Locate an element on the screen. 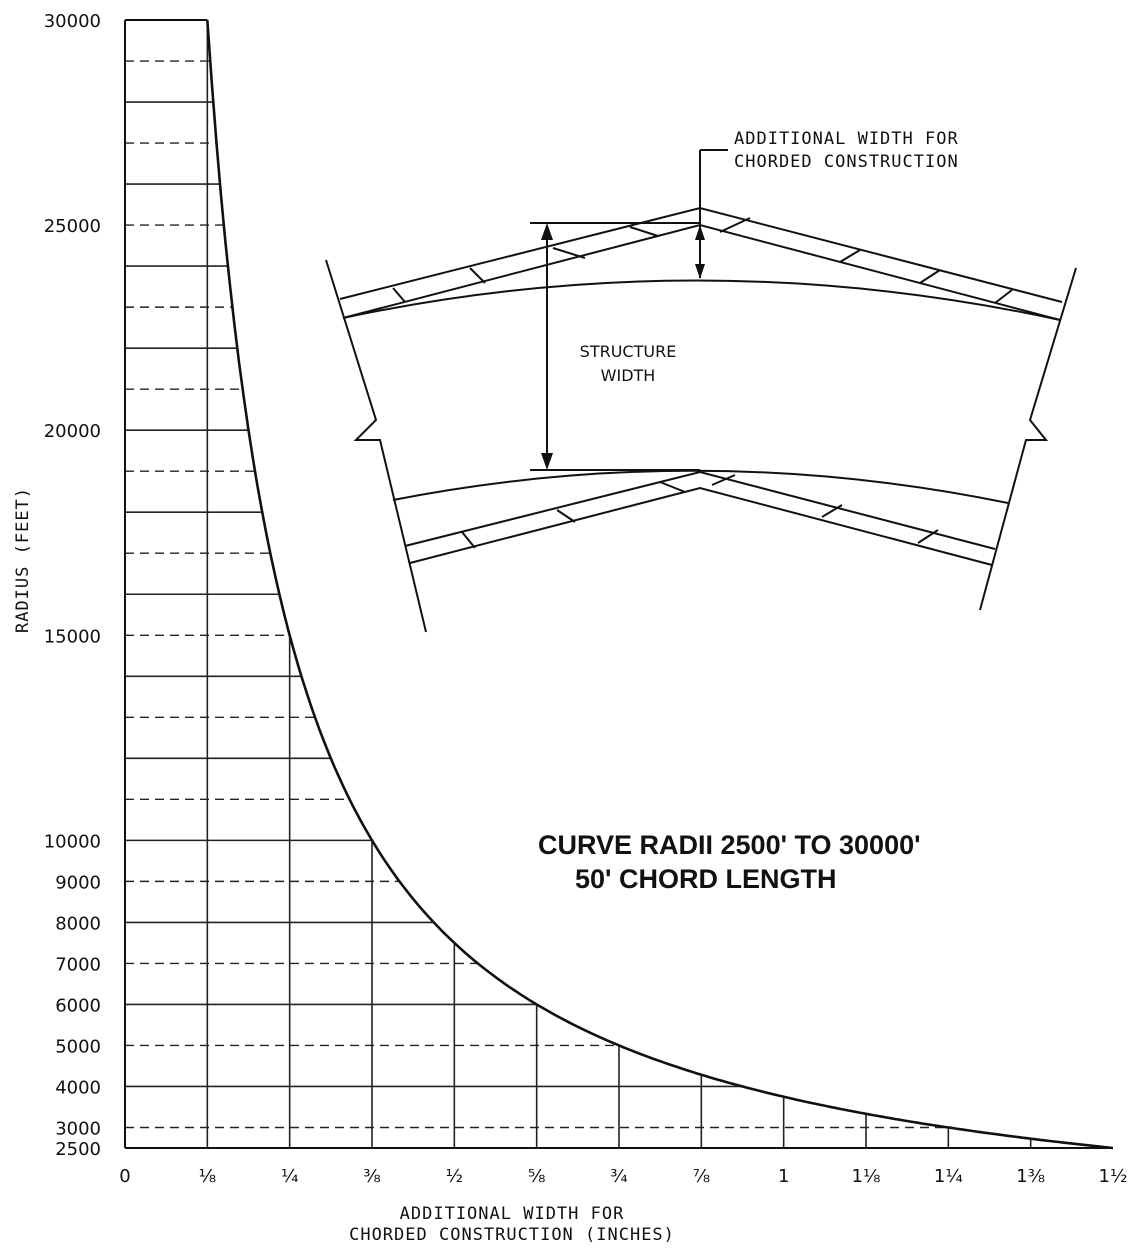 Image resolution: width=1133 pixels, height=1249 pixels. x-tick-label: 1¼ is located at coordinates (948, 1176).